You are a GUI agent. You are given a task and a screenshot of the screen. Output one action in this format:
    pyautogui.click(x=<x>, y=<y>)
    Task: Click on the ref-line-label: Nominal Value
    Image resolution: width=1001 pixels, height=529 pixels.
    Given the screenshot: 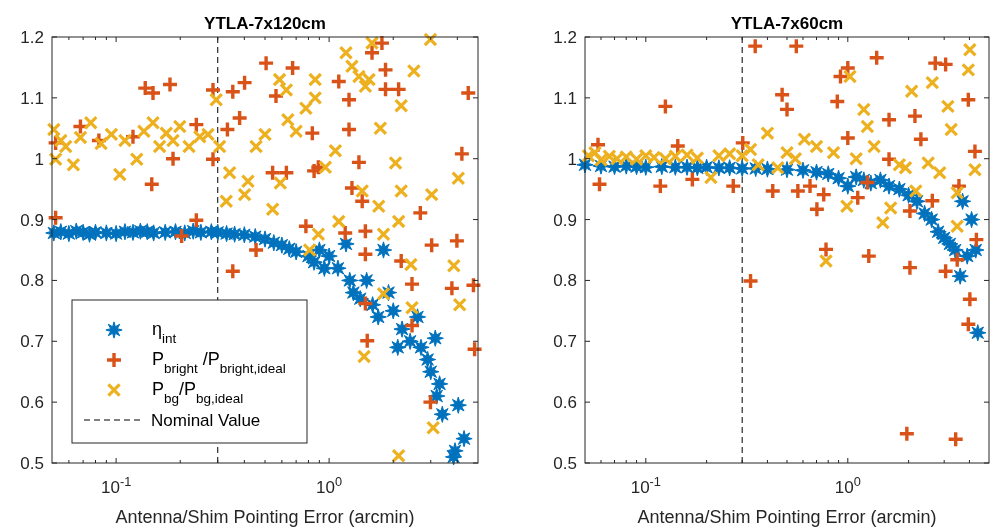 What is the action you would take?
    pyautogui.click(x=206, y=420)
    